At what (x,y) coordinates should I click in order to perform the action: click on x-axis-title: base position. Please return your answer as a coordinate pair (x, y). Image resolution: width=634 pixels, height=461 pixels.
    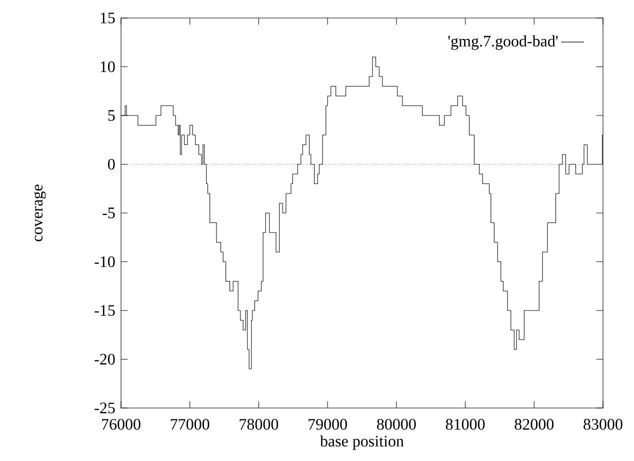
    Looking at the image, I should click on (362, 442).